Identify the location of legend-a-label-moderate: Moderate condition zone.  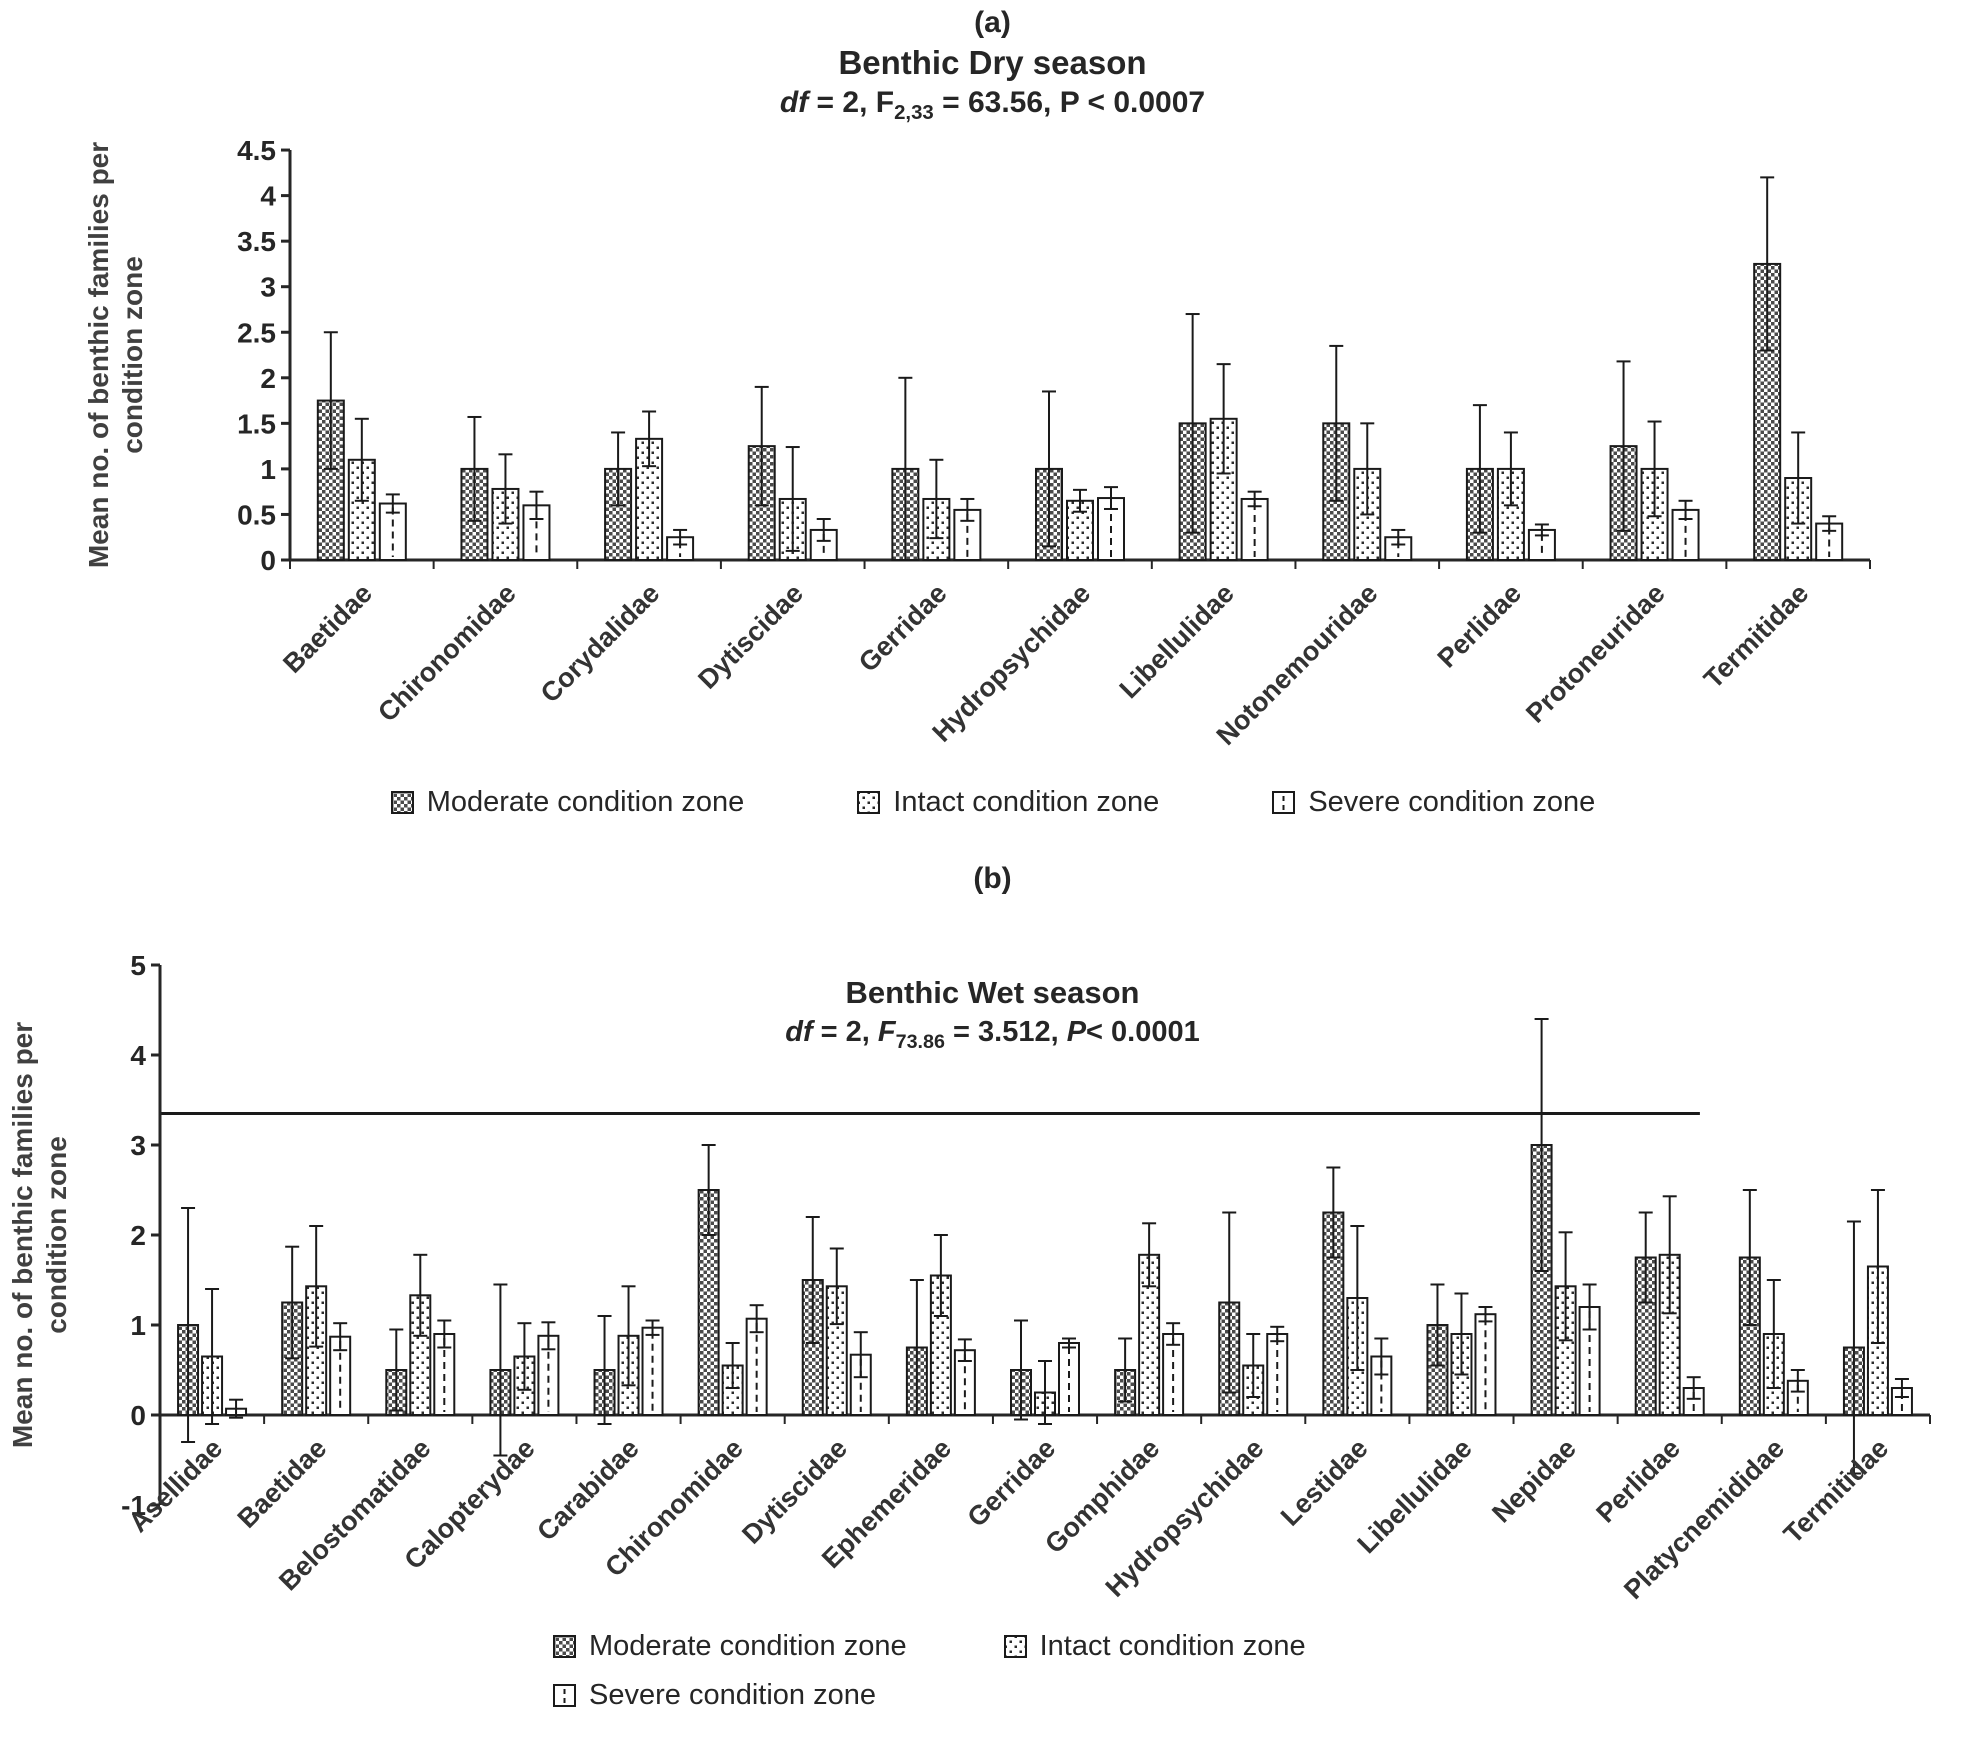
(585, 802).